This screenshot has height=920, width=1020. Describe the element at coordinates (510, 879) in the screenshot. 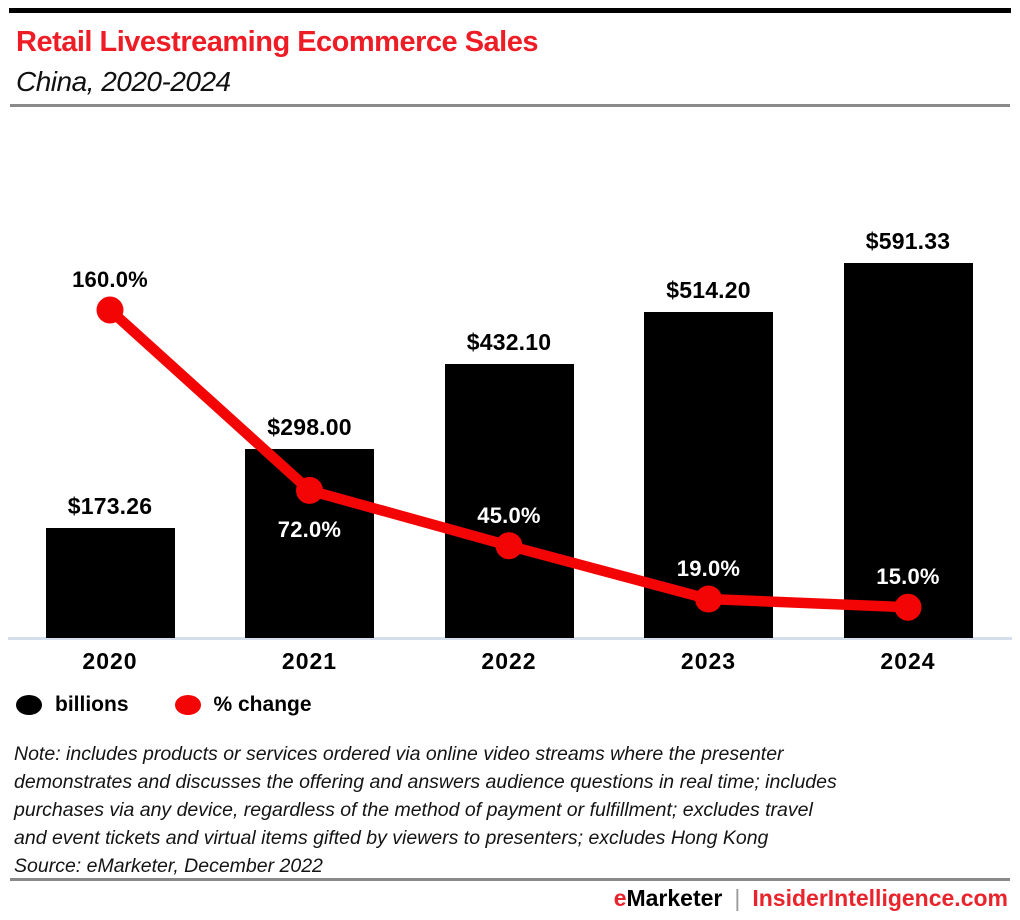

I see `footer-divider` at that location.